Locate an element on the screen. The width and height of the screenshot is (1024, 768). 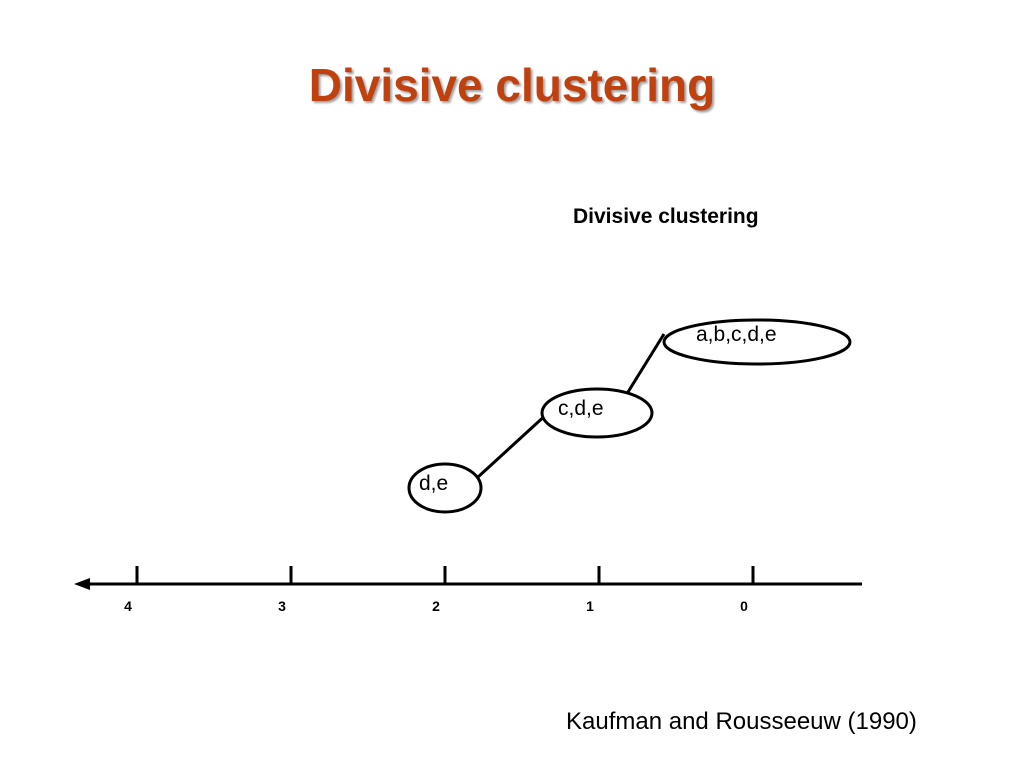
connector-cde-to-abcde is located at coordinates (646, 363).